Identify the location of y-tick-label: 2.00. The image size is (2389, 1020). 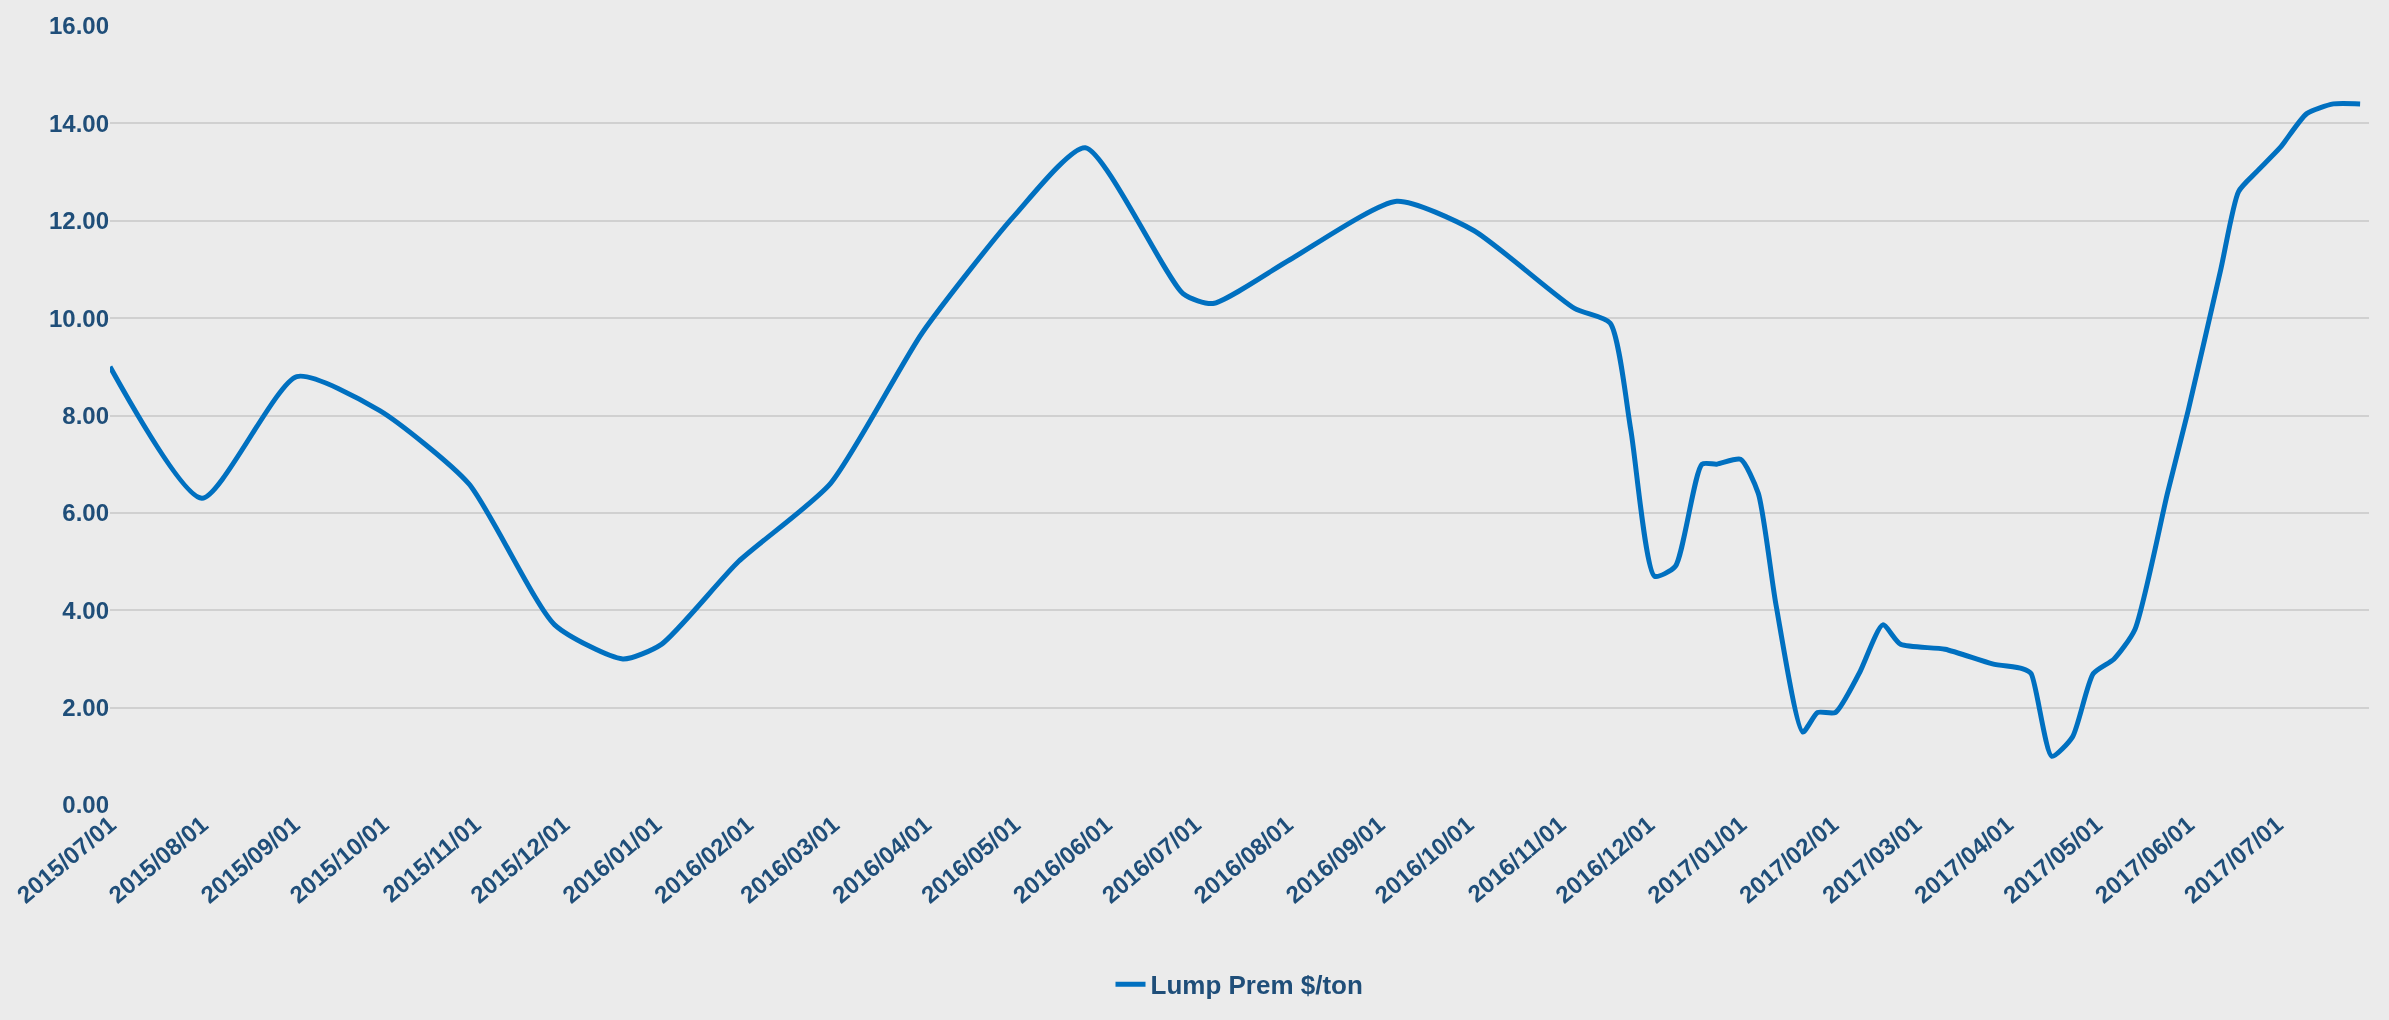
(85, 708).